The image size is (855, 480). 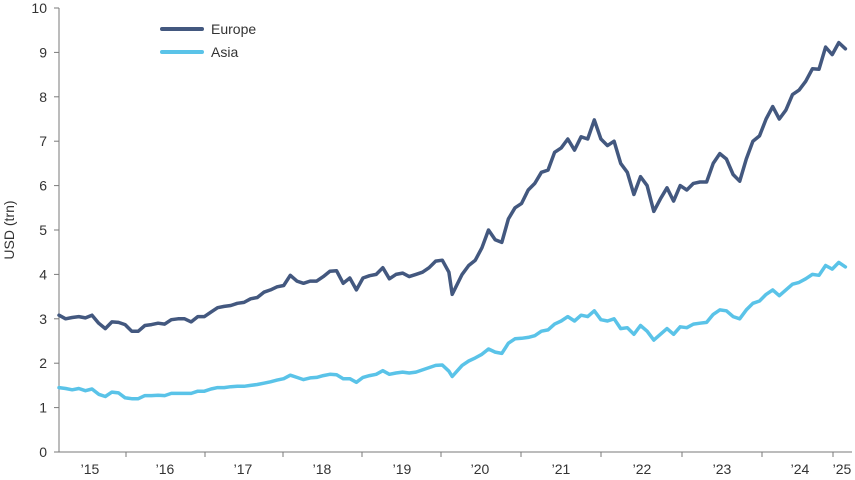 What do you see at coordinates (322, 469) in the screenshot?
I see `x-tick-label: ’18` at bounding box center [322, 469].